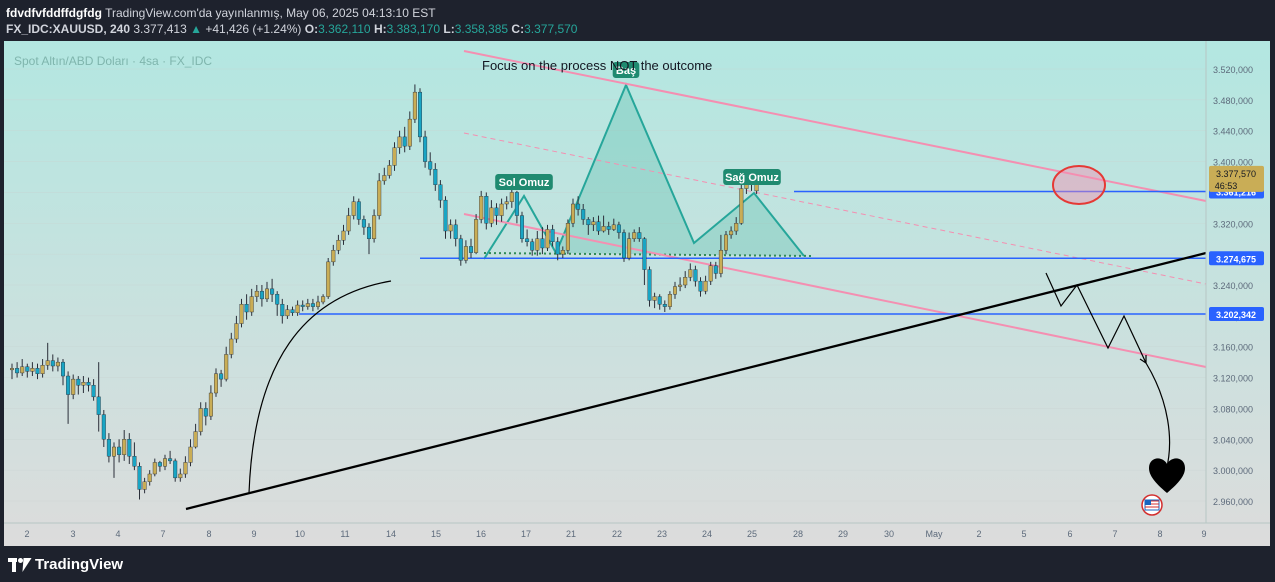  I want to click on x-tick-label: 5, so click(1023, 534).